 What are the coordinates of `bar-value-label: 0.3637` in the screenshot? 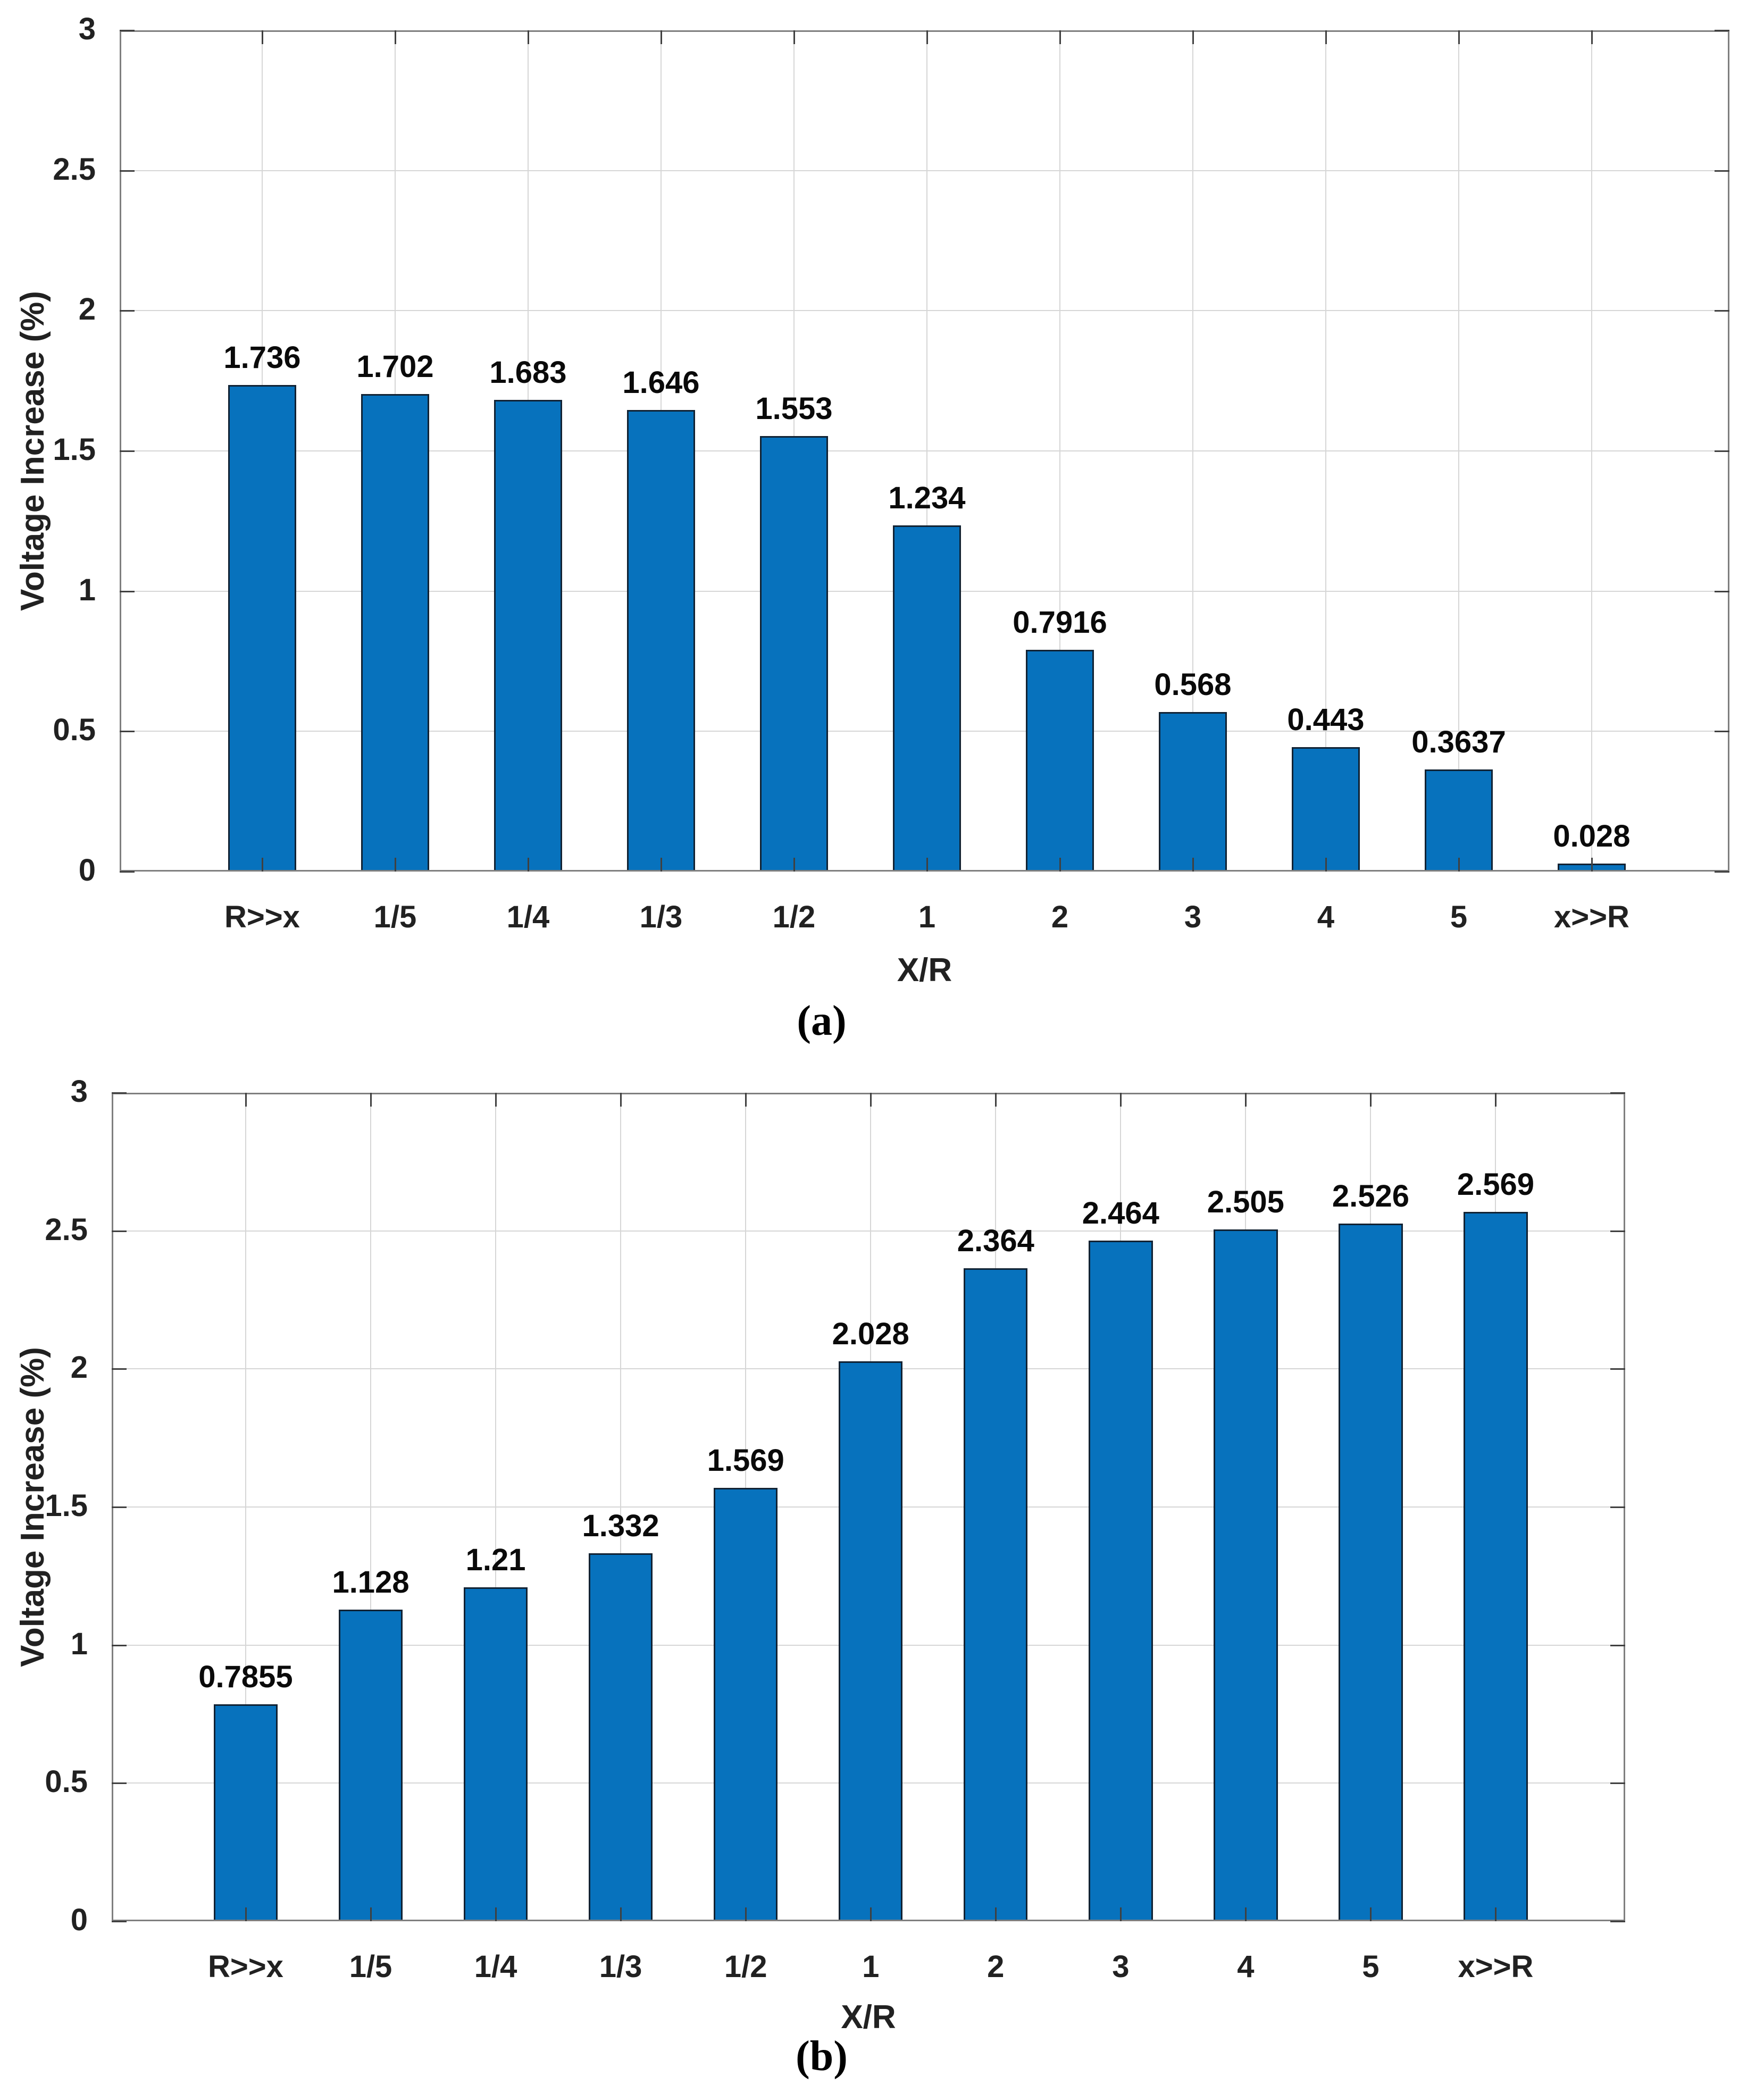 It's located at (1459, 742).